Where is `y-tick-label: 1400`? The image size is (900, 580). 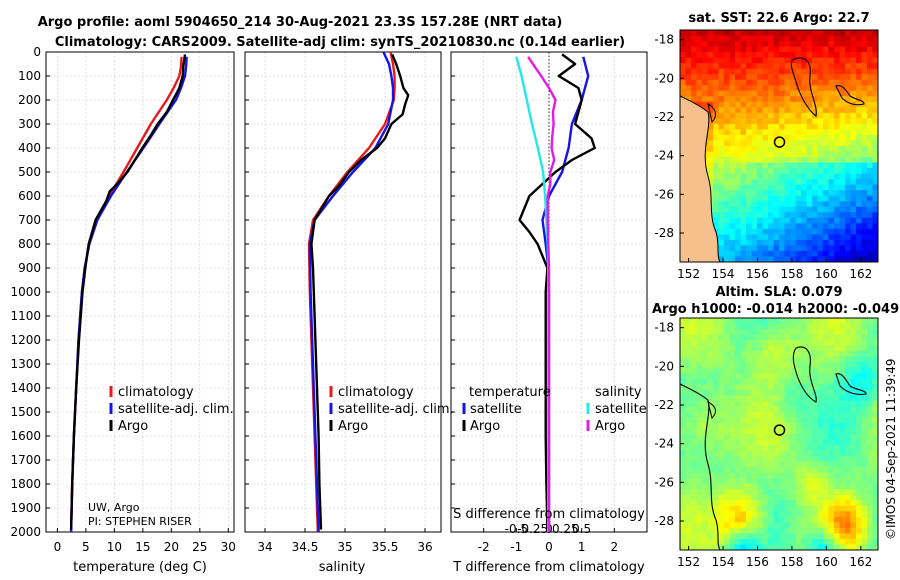 y-tick-label: 1400 is located at coordinates (25, 388).